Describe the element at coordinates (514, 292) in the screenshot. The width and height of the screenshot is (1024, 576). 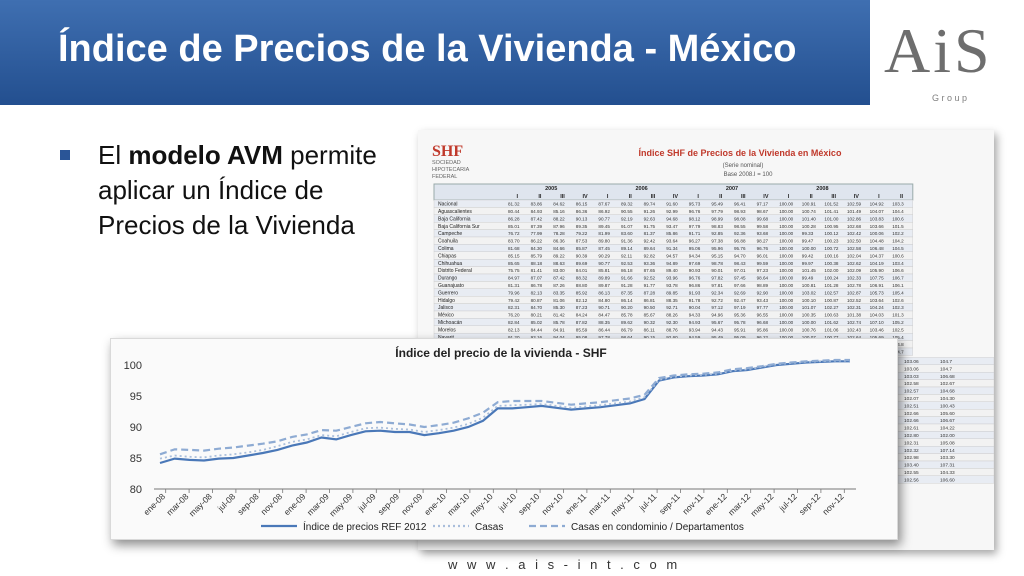
I see `table-cell: 79.96` at that location.